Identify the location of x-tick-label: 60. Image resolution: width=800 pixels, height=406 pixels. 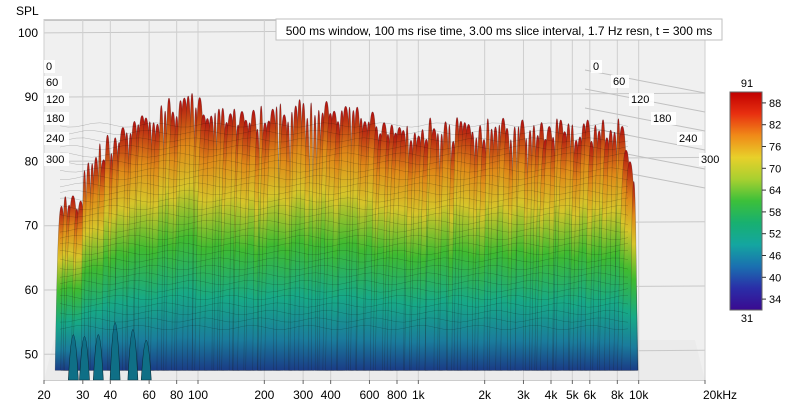
(149, 395).